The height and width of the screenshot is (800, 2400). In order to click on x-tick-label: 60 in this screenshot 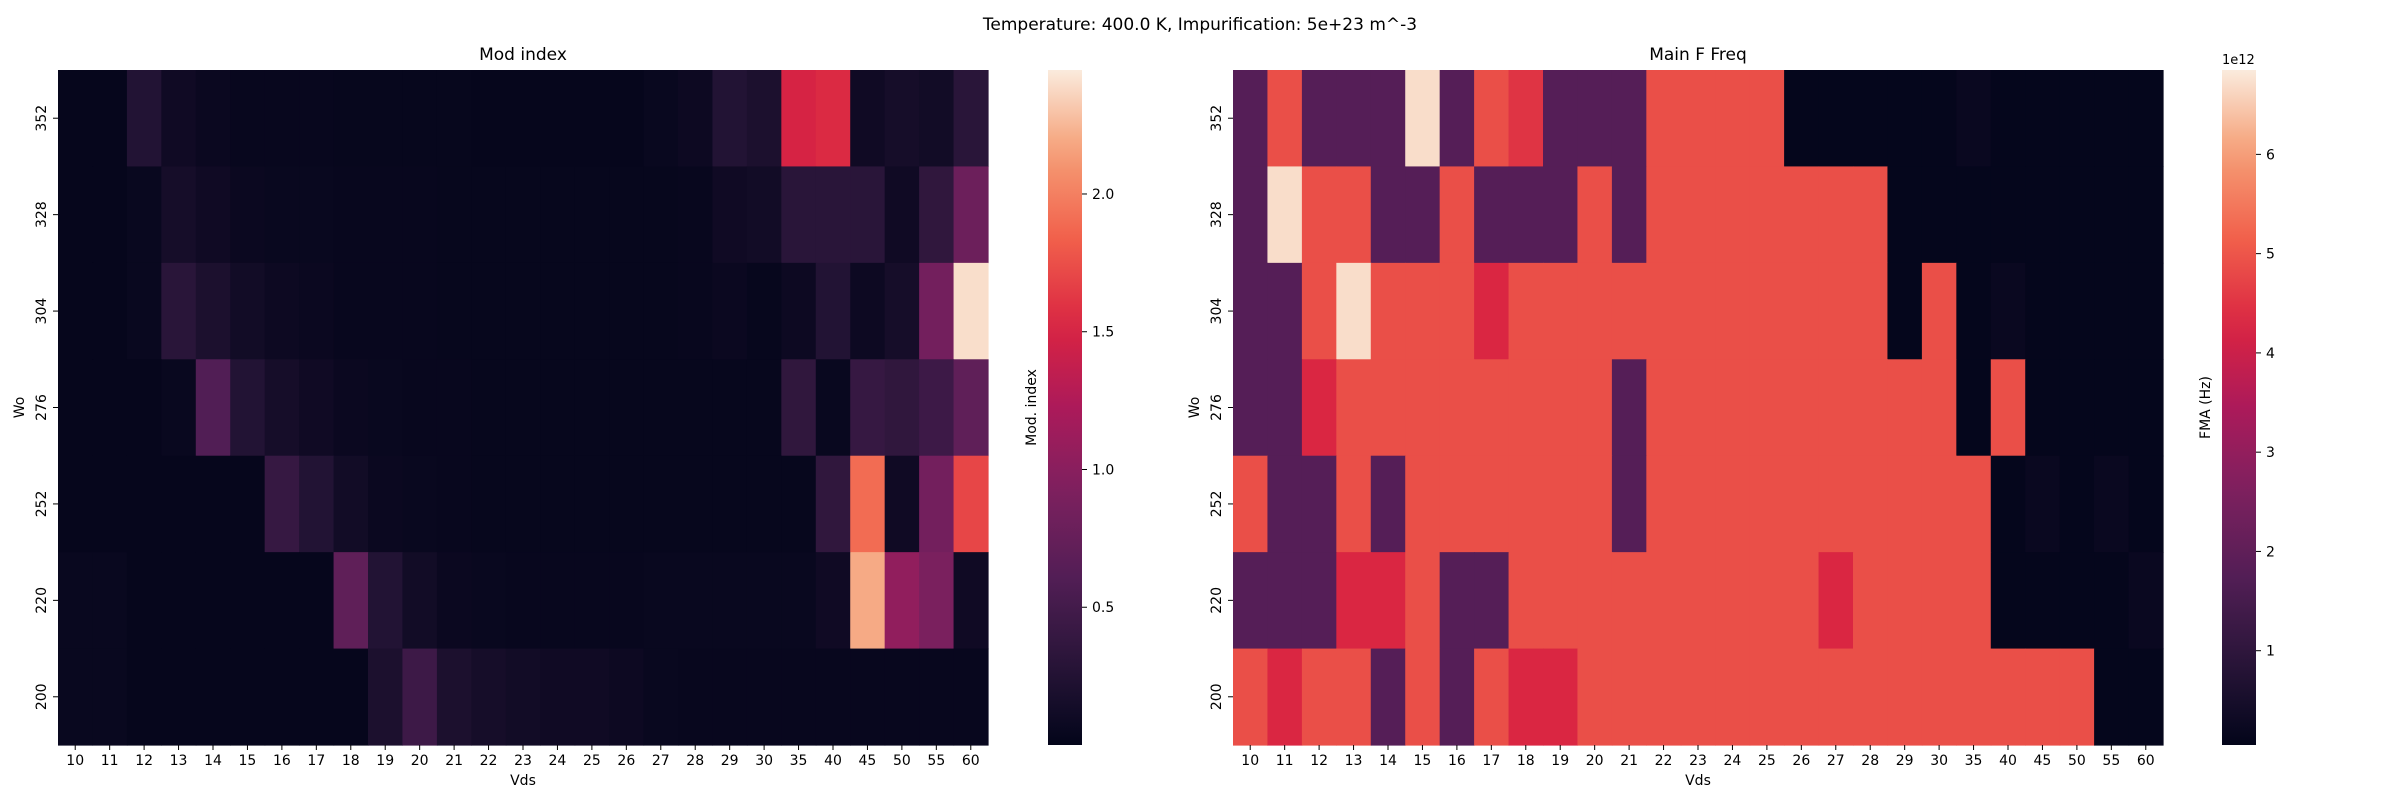, I will do `click(2146, 761)`.